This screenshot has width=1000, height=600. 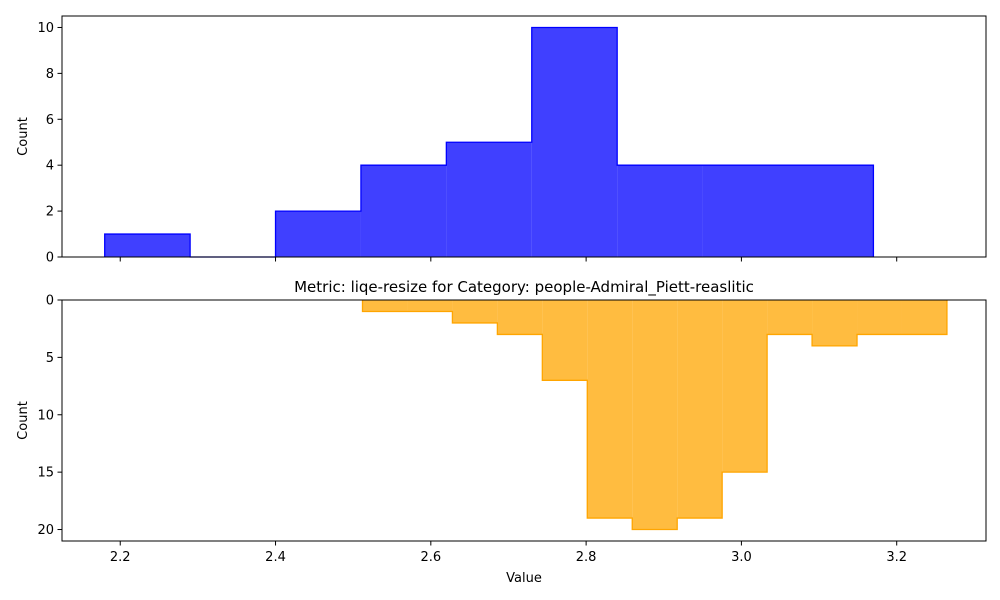 What do you see at coordinates (50, 120) in the screenshot?
I see `y-tick-label: 6` at bounding box center [50, 120].